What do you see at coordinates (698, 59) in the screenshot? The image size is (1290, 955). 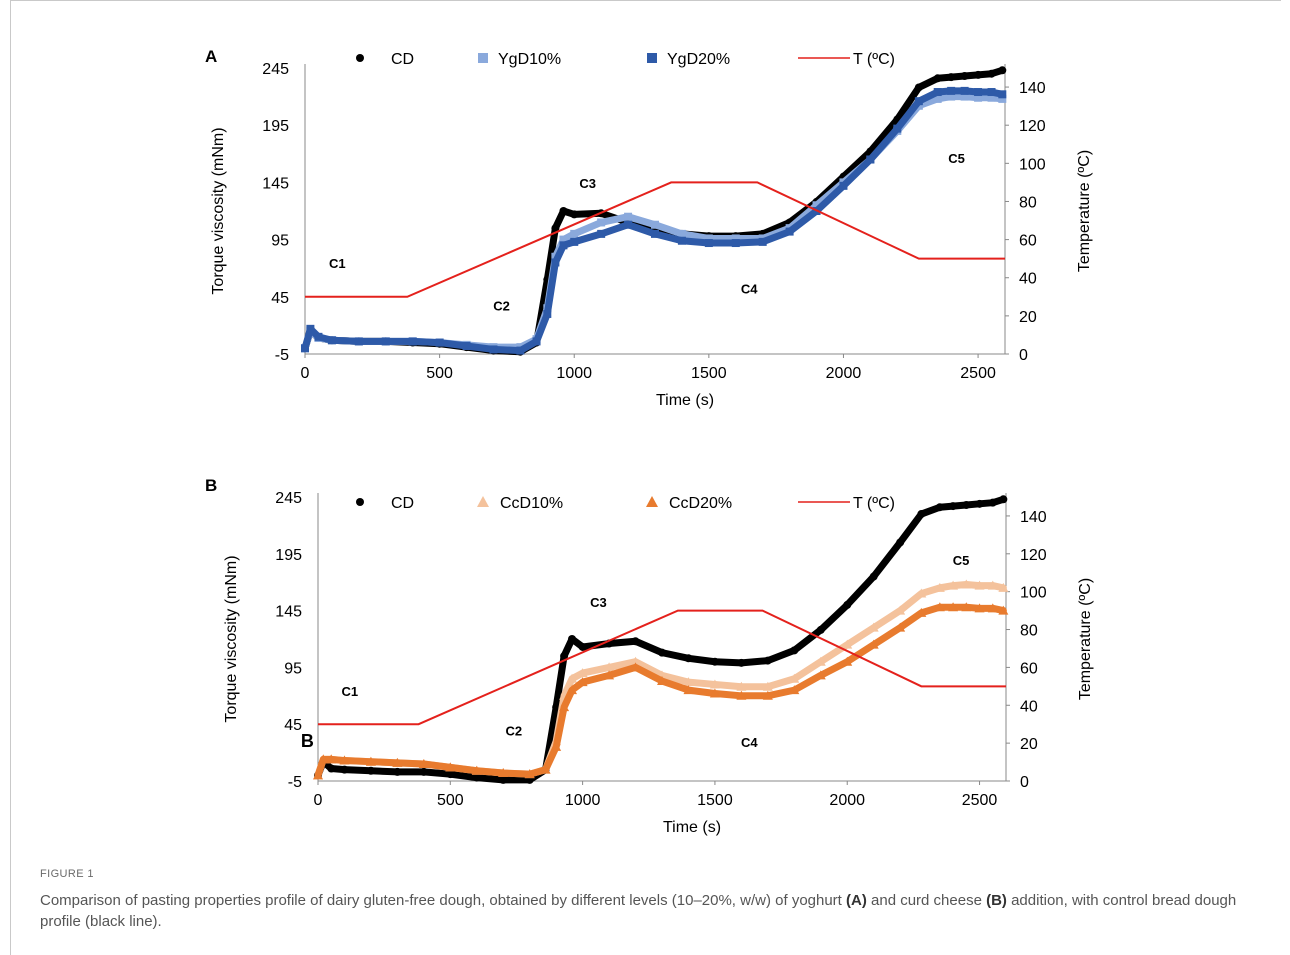 I see `legend-label: YgD20%` at bounding box center [698, 59].